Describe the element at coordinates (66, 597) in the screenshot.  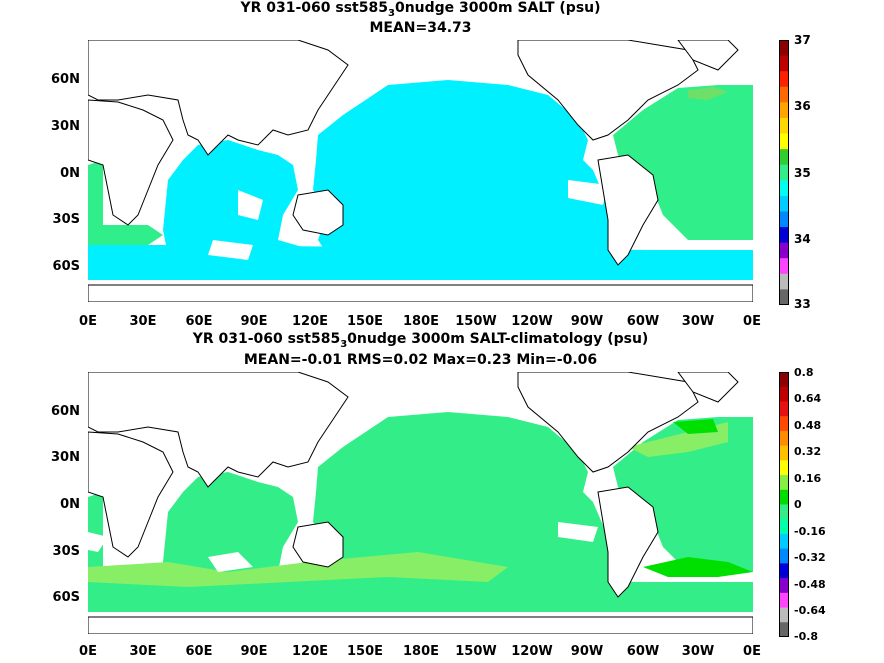
I see `p2-lat-60s: 60S` at that location.